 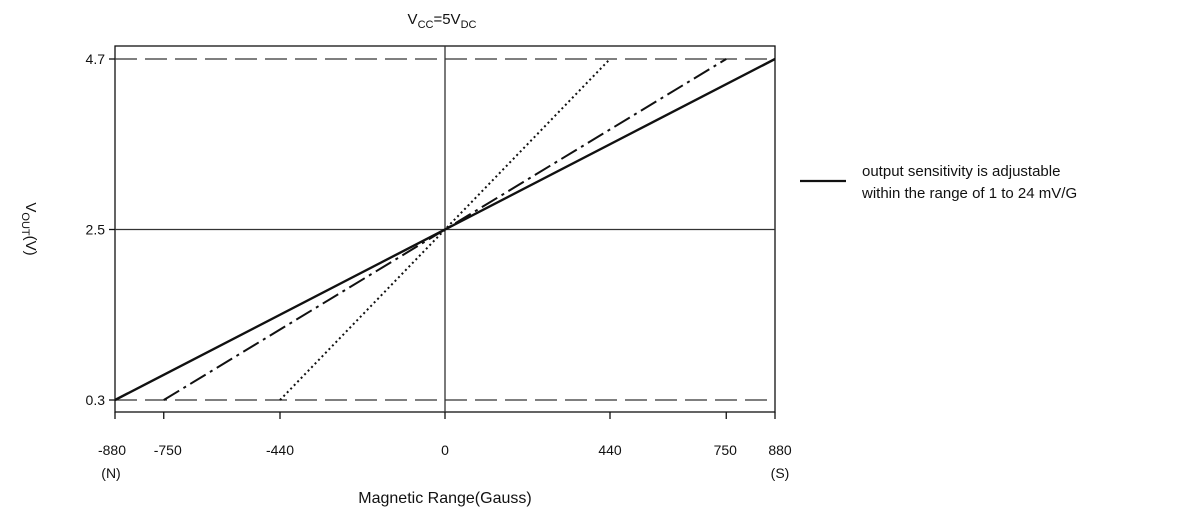 I want to click on x-tick-label-5: 750, so click(x=726, y=450).